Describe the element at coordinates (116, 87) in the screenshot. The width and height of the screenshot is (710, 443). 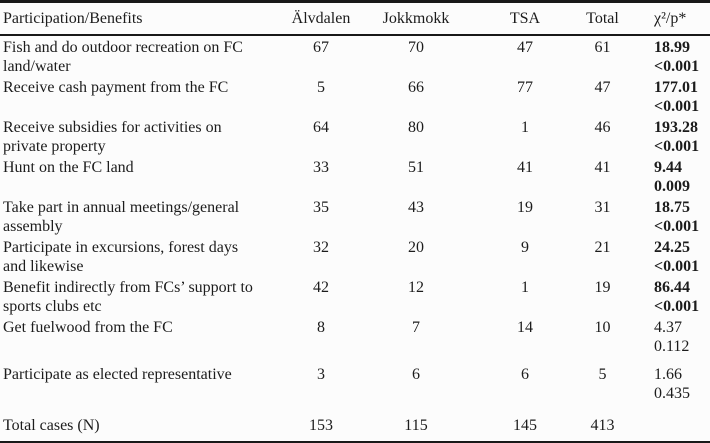
I see `row-label-line1: Receive cash payment from the FC` at that location.